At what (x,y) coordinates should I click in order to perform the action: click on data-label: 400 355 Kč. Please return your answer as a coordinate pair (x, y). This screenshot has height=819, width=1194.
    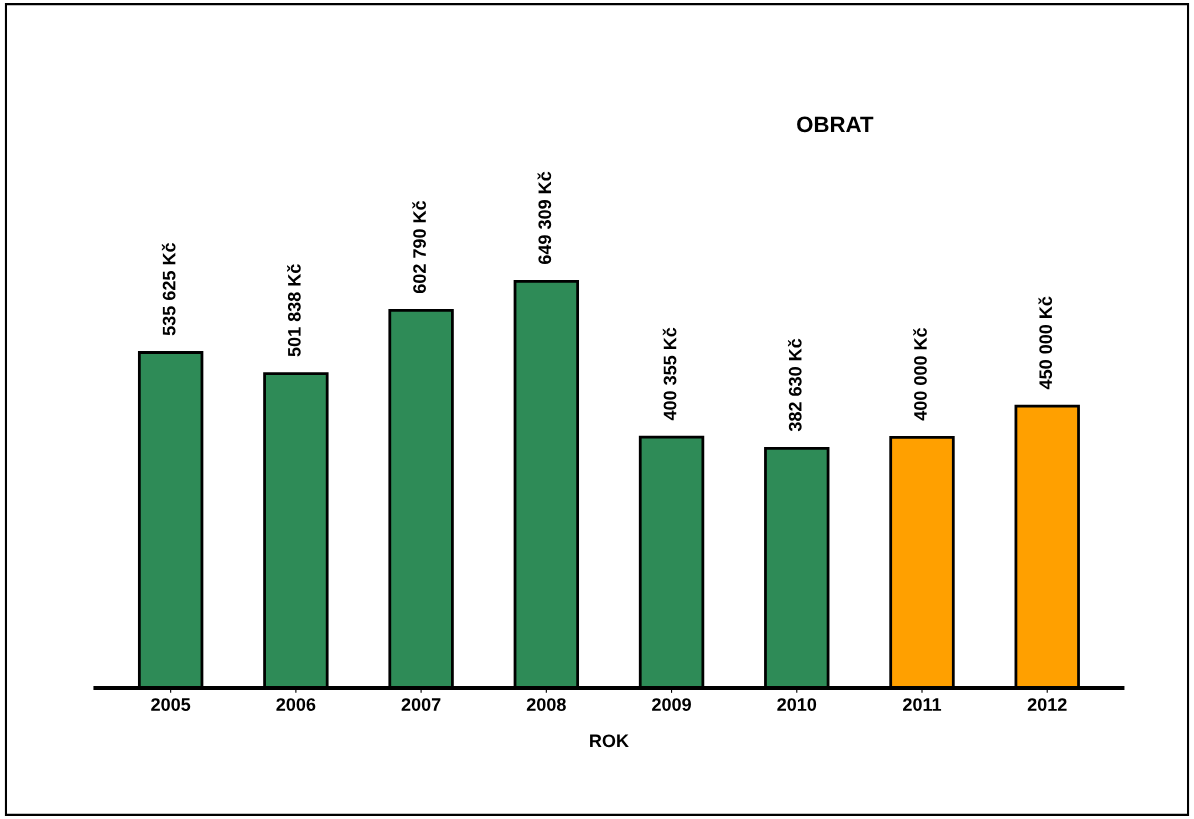
    Looking at the image, I should click on (669, 374).